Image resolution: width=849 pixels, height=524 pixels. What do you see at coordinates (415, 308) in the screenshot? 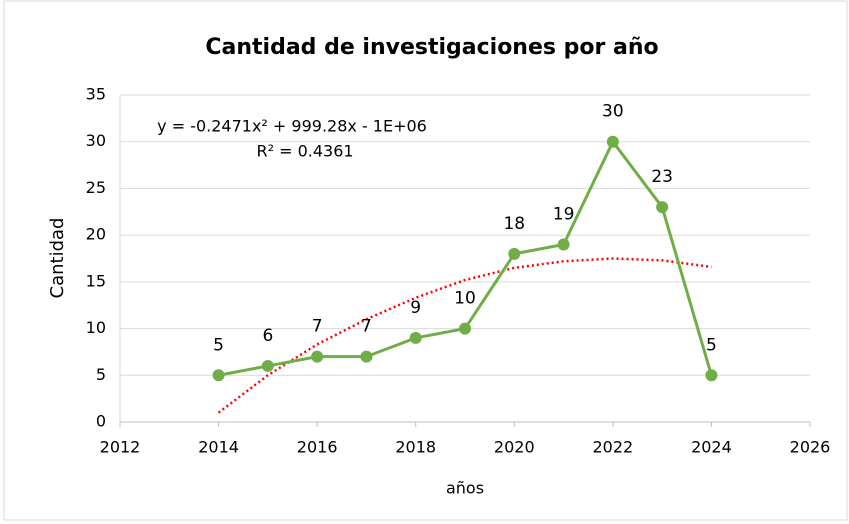
I see `data-label: 9` at bounding box center [415, 308].